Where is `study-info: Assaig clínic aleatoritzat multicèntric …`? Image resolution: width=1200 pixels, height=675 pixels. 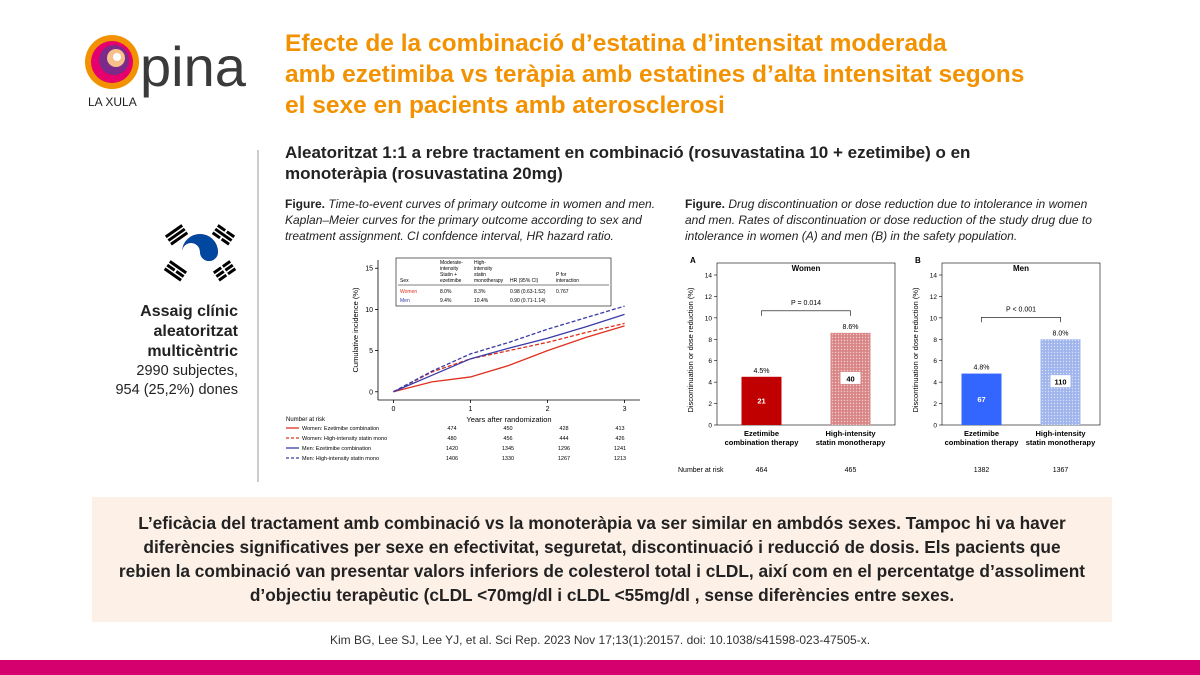
study-info: Assaig clínic aleatoritzat multicèntric … is located at coordinates (169, 351).